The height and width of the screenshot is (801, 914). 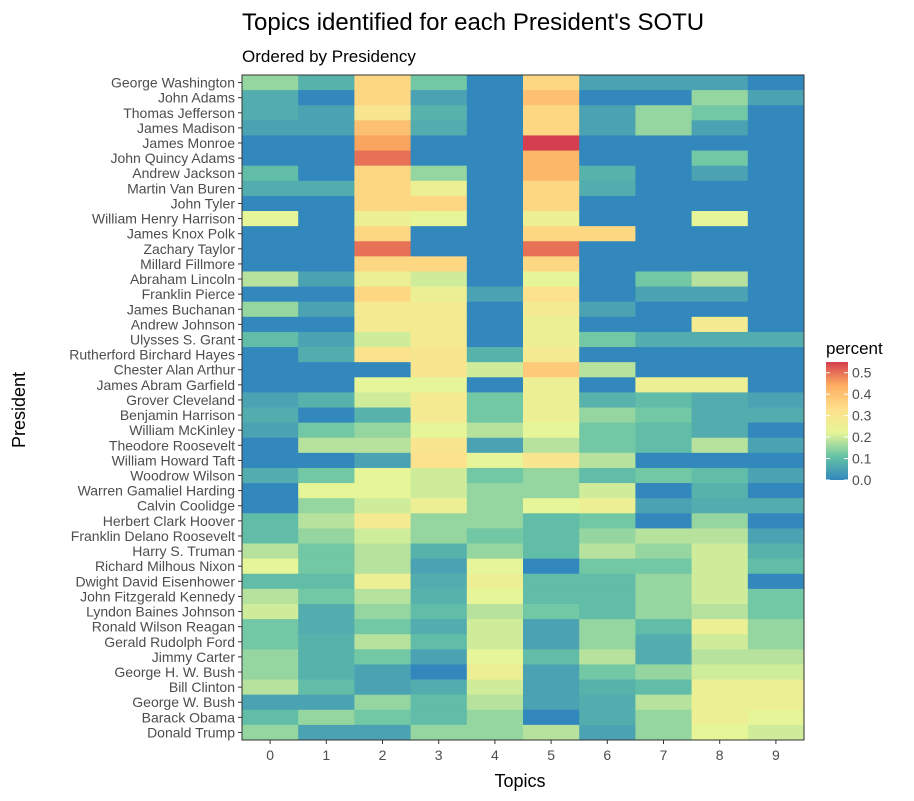 What do you see at coordinates (174, 672) in the screenshot?
I see `y-tick-label: George H. W. Bush` at bounding box center [174, 672].